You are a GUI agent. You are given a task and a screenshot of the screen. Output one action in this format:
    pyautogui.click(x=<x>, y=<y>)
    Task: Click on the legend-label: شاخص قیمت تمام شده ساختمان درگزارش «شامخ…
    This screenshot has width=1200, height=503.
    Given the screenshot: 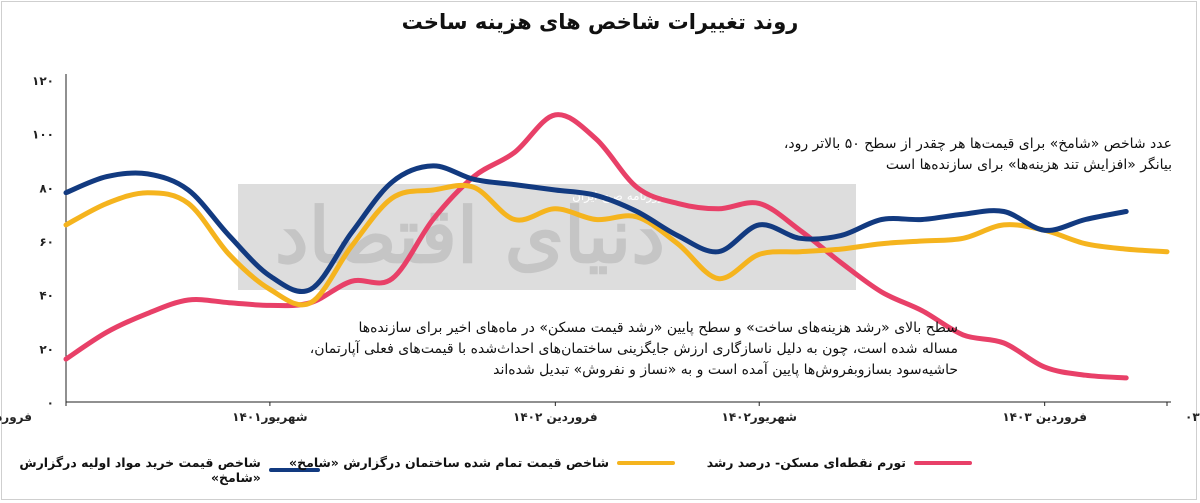 What is the action you would take?
    pyautogui.click(x=449, y=462)
    